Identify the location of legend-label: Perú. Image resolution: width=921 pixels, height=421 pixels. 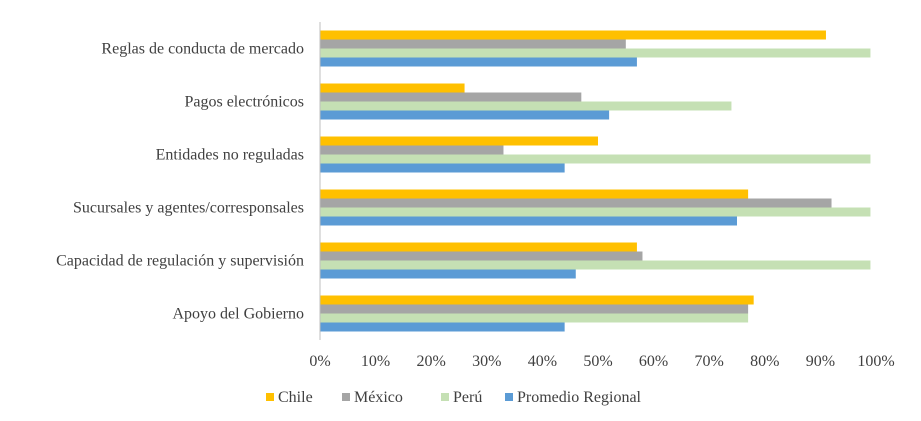
(467, 397).